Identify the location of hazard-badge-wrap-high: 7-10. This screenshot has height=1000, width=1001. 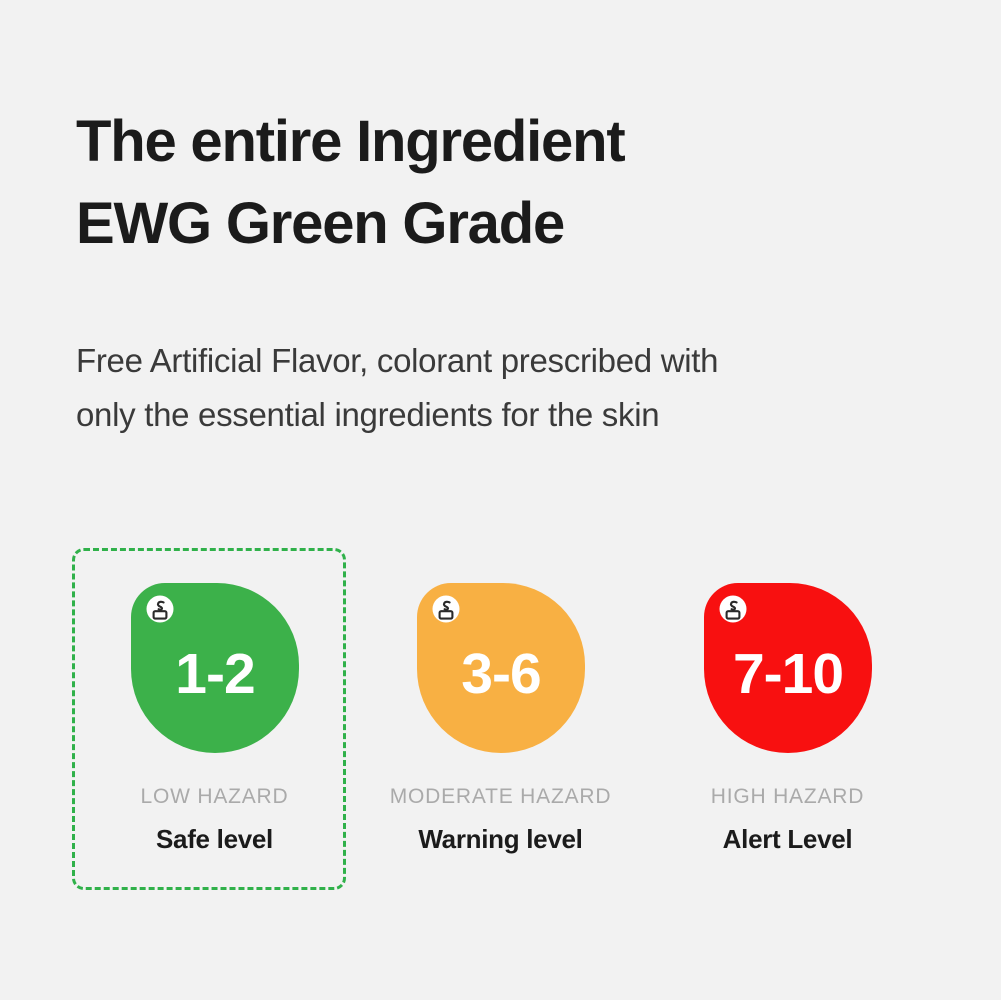
(787, 669).